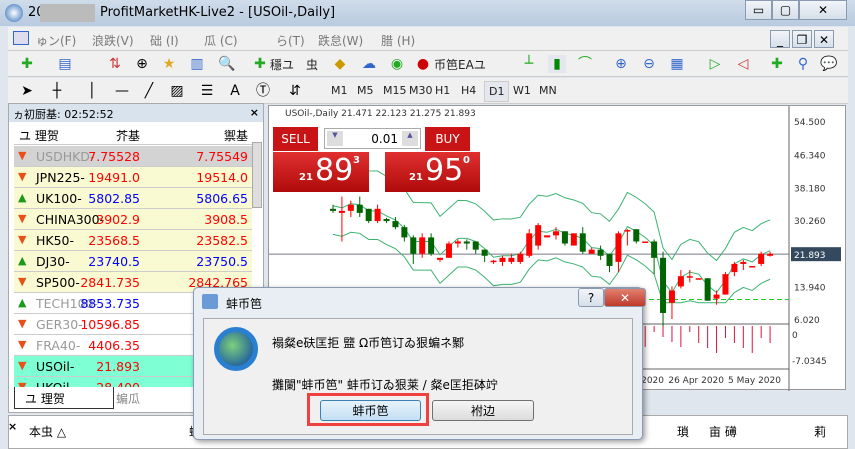 The height and width of the screenshot is (449, 855). What do you see at coordinates (48, 432) in the screenshot?
I see `column-order: 本虫 △` at bounding box center [48, 432].